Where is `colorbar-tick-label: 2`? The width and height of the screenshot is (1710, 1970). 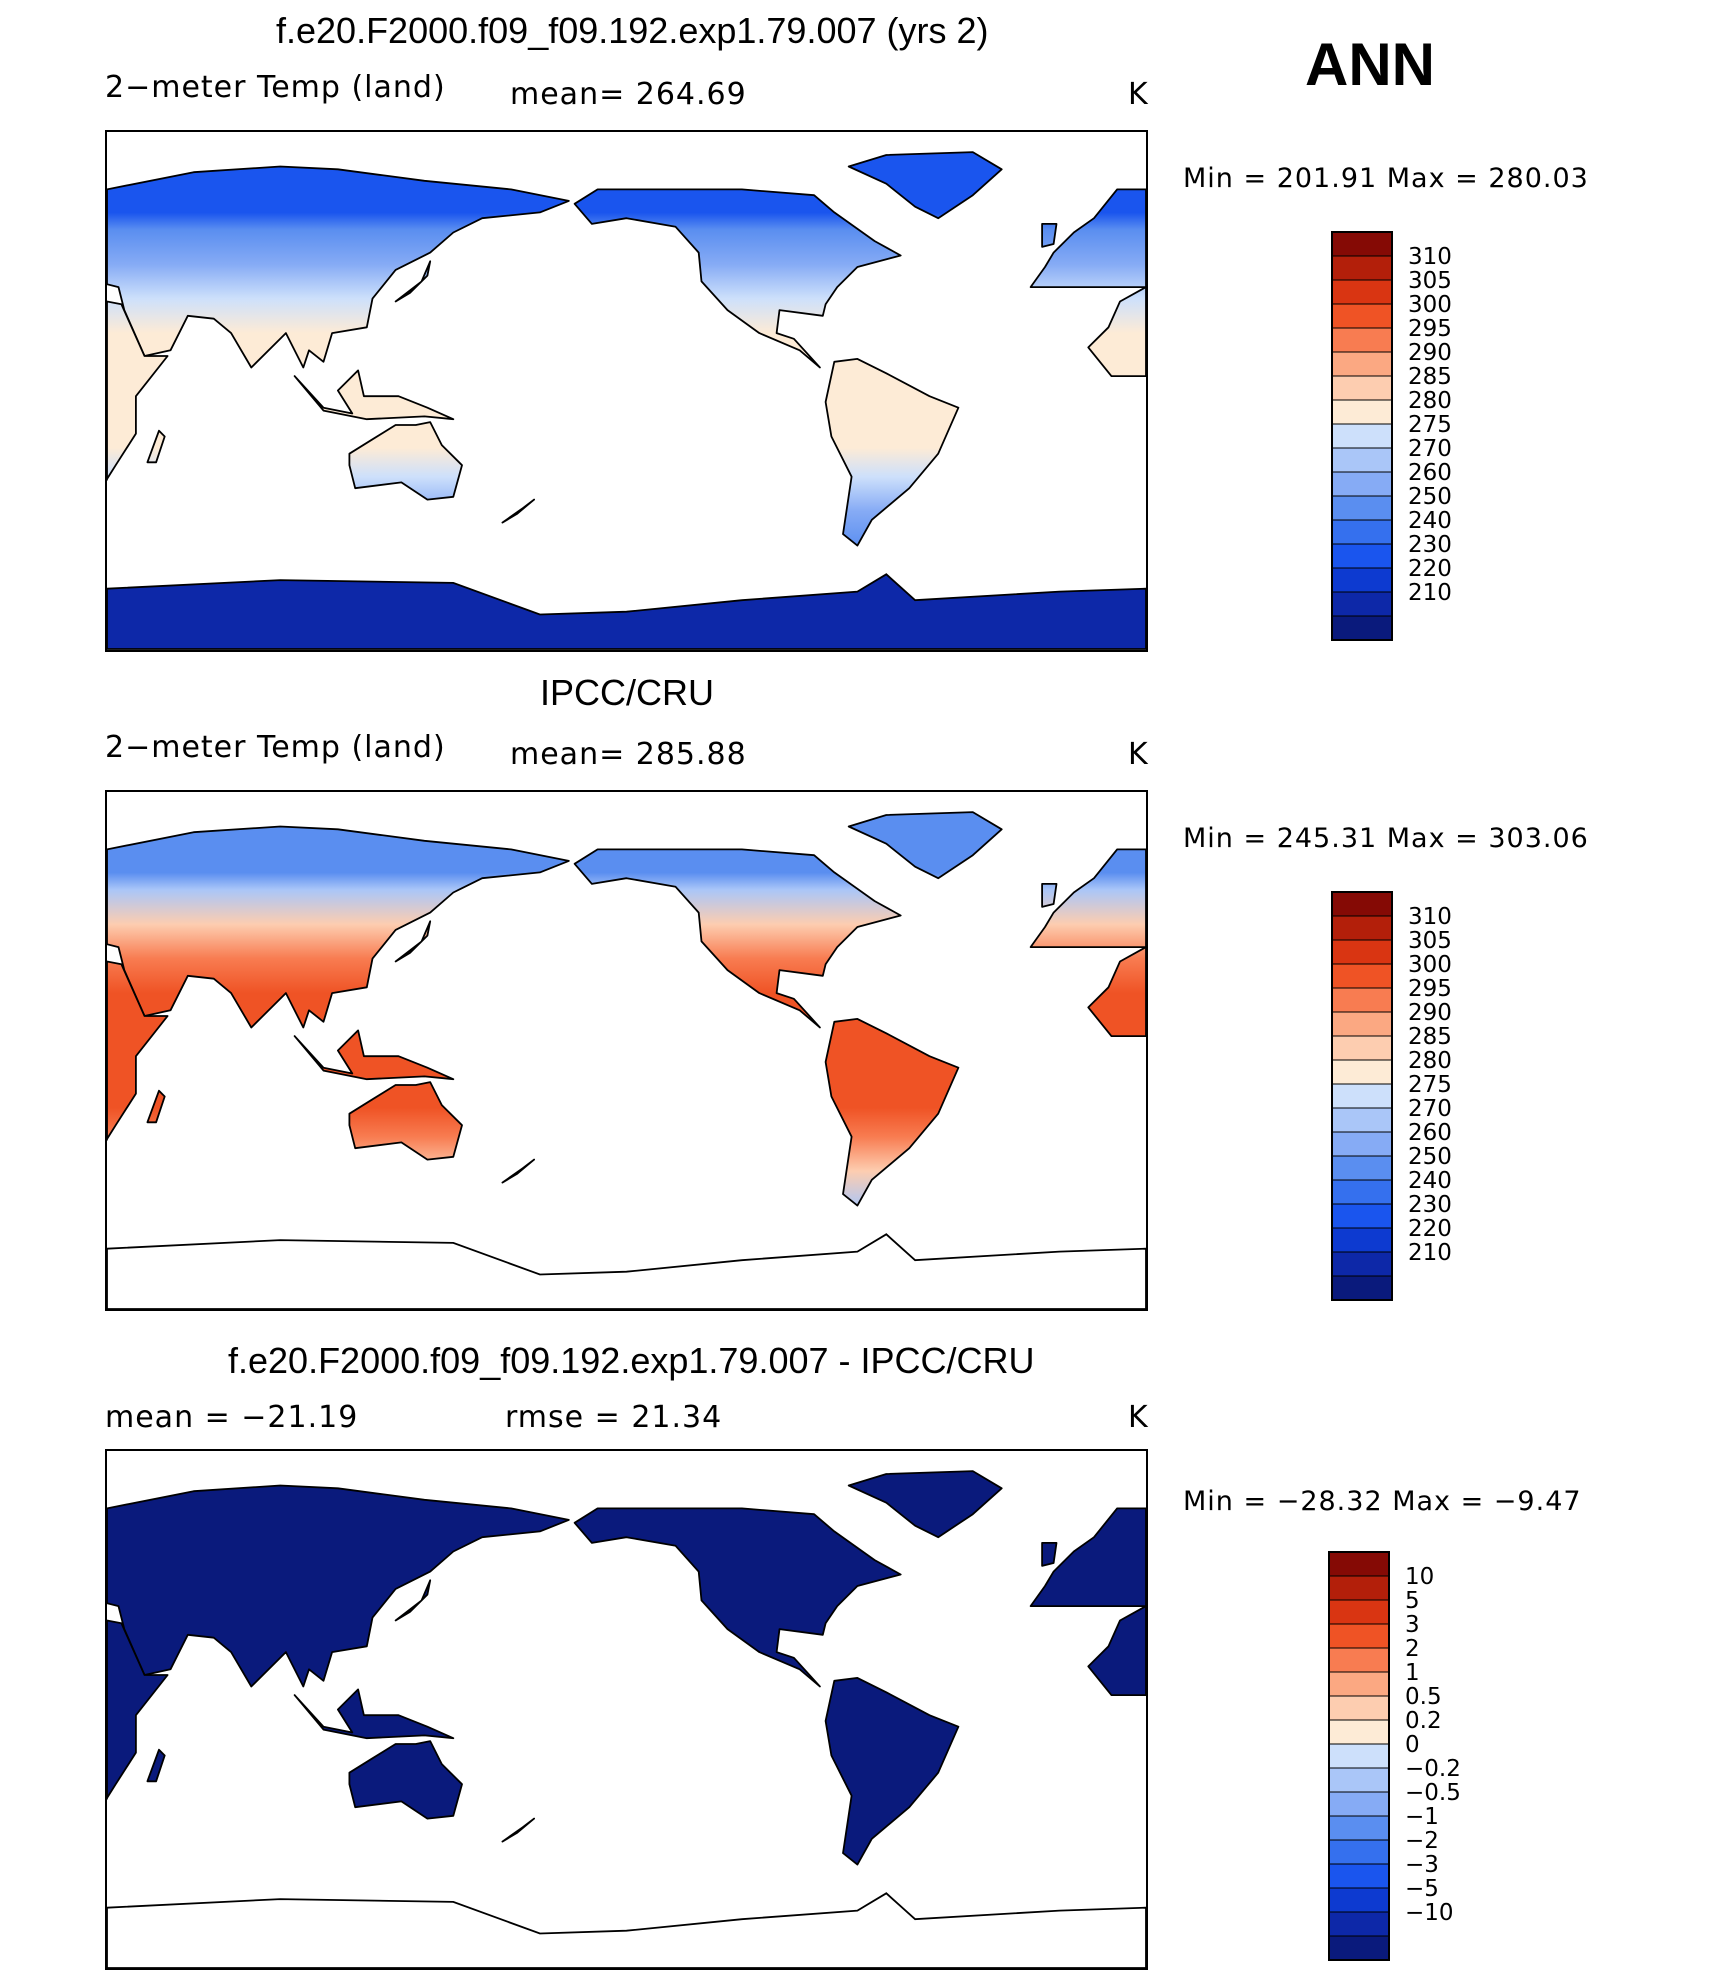
colorbar-tick-label: 2 is located at coordinates (1412, 1649).